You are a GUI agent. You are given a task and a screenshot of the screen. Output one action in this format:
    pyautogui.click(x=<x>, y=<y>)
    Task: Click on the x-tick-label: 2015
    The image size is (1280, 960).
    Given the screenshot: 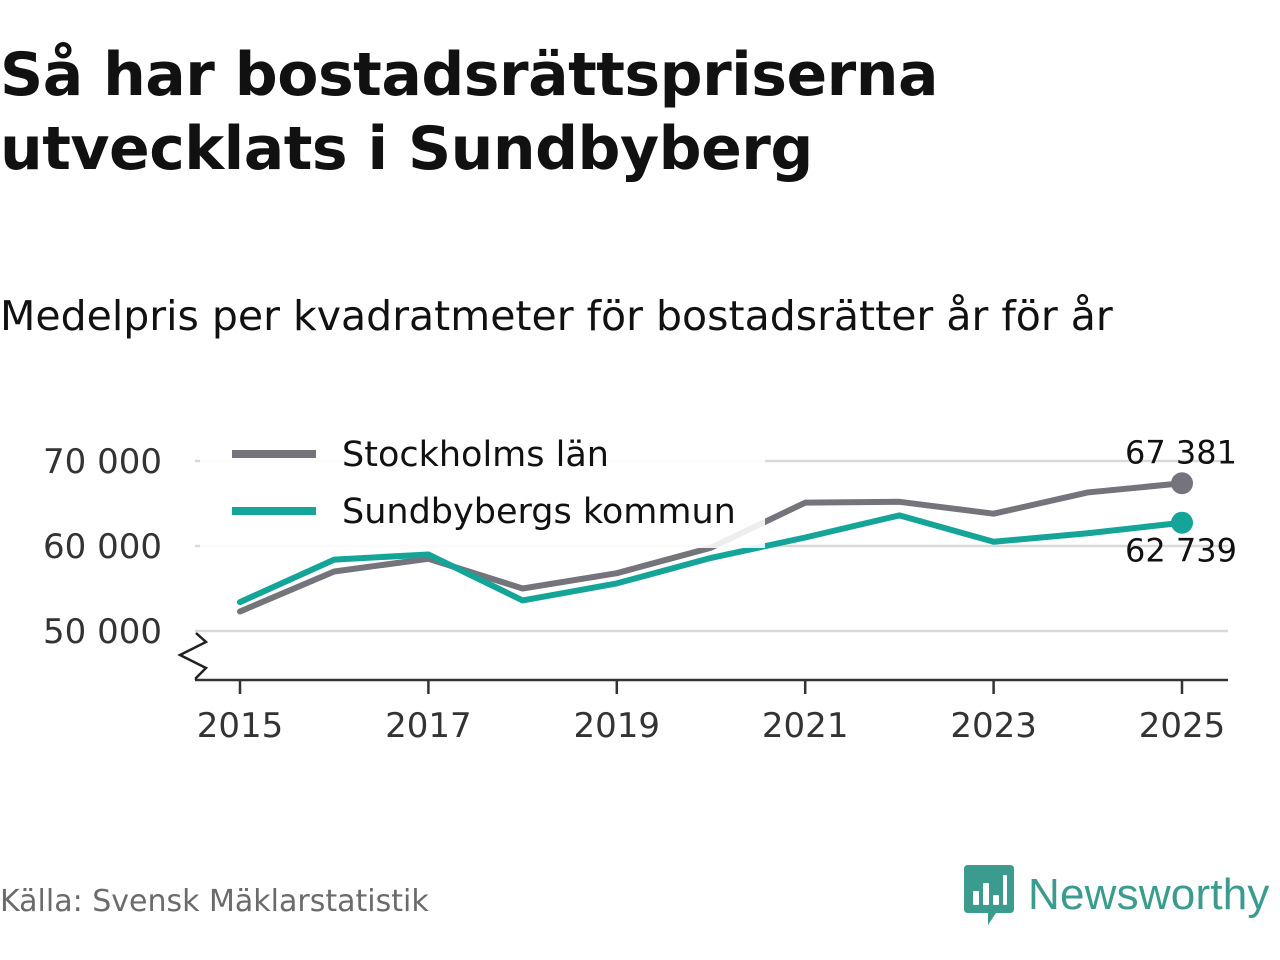 What is the action you would take?
    pyautogui.click(x=240, y=726)
    